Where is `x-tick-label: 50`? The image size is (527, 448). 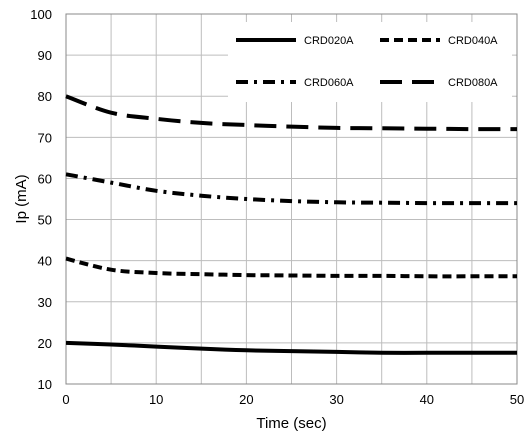 x-tick-label: 50 is located at coordinates (517, 399).